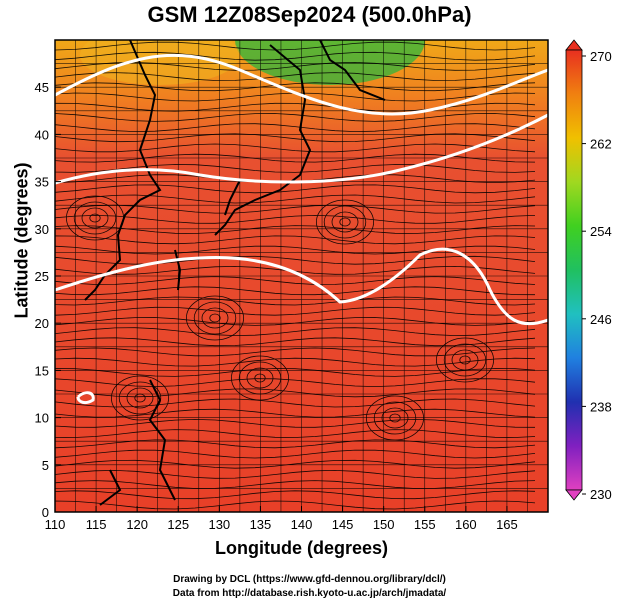 The width and height of the screenshot is (619, 605). I want to click on x-tick-label: 125, so click(178, 524).